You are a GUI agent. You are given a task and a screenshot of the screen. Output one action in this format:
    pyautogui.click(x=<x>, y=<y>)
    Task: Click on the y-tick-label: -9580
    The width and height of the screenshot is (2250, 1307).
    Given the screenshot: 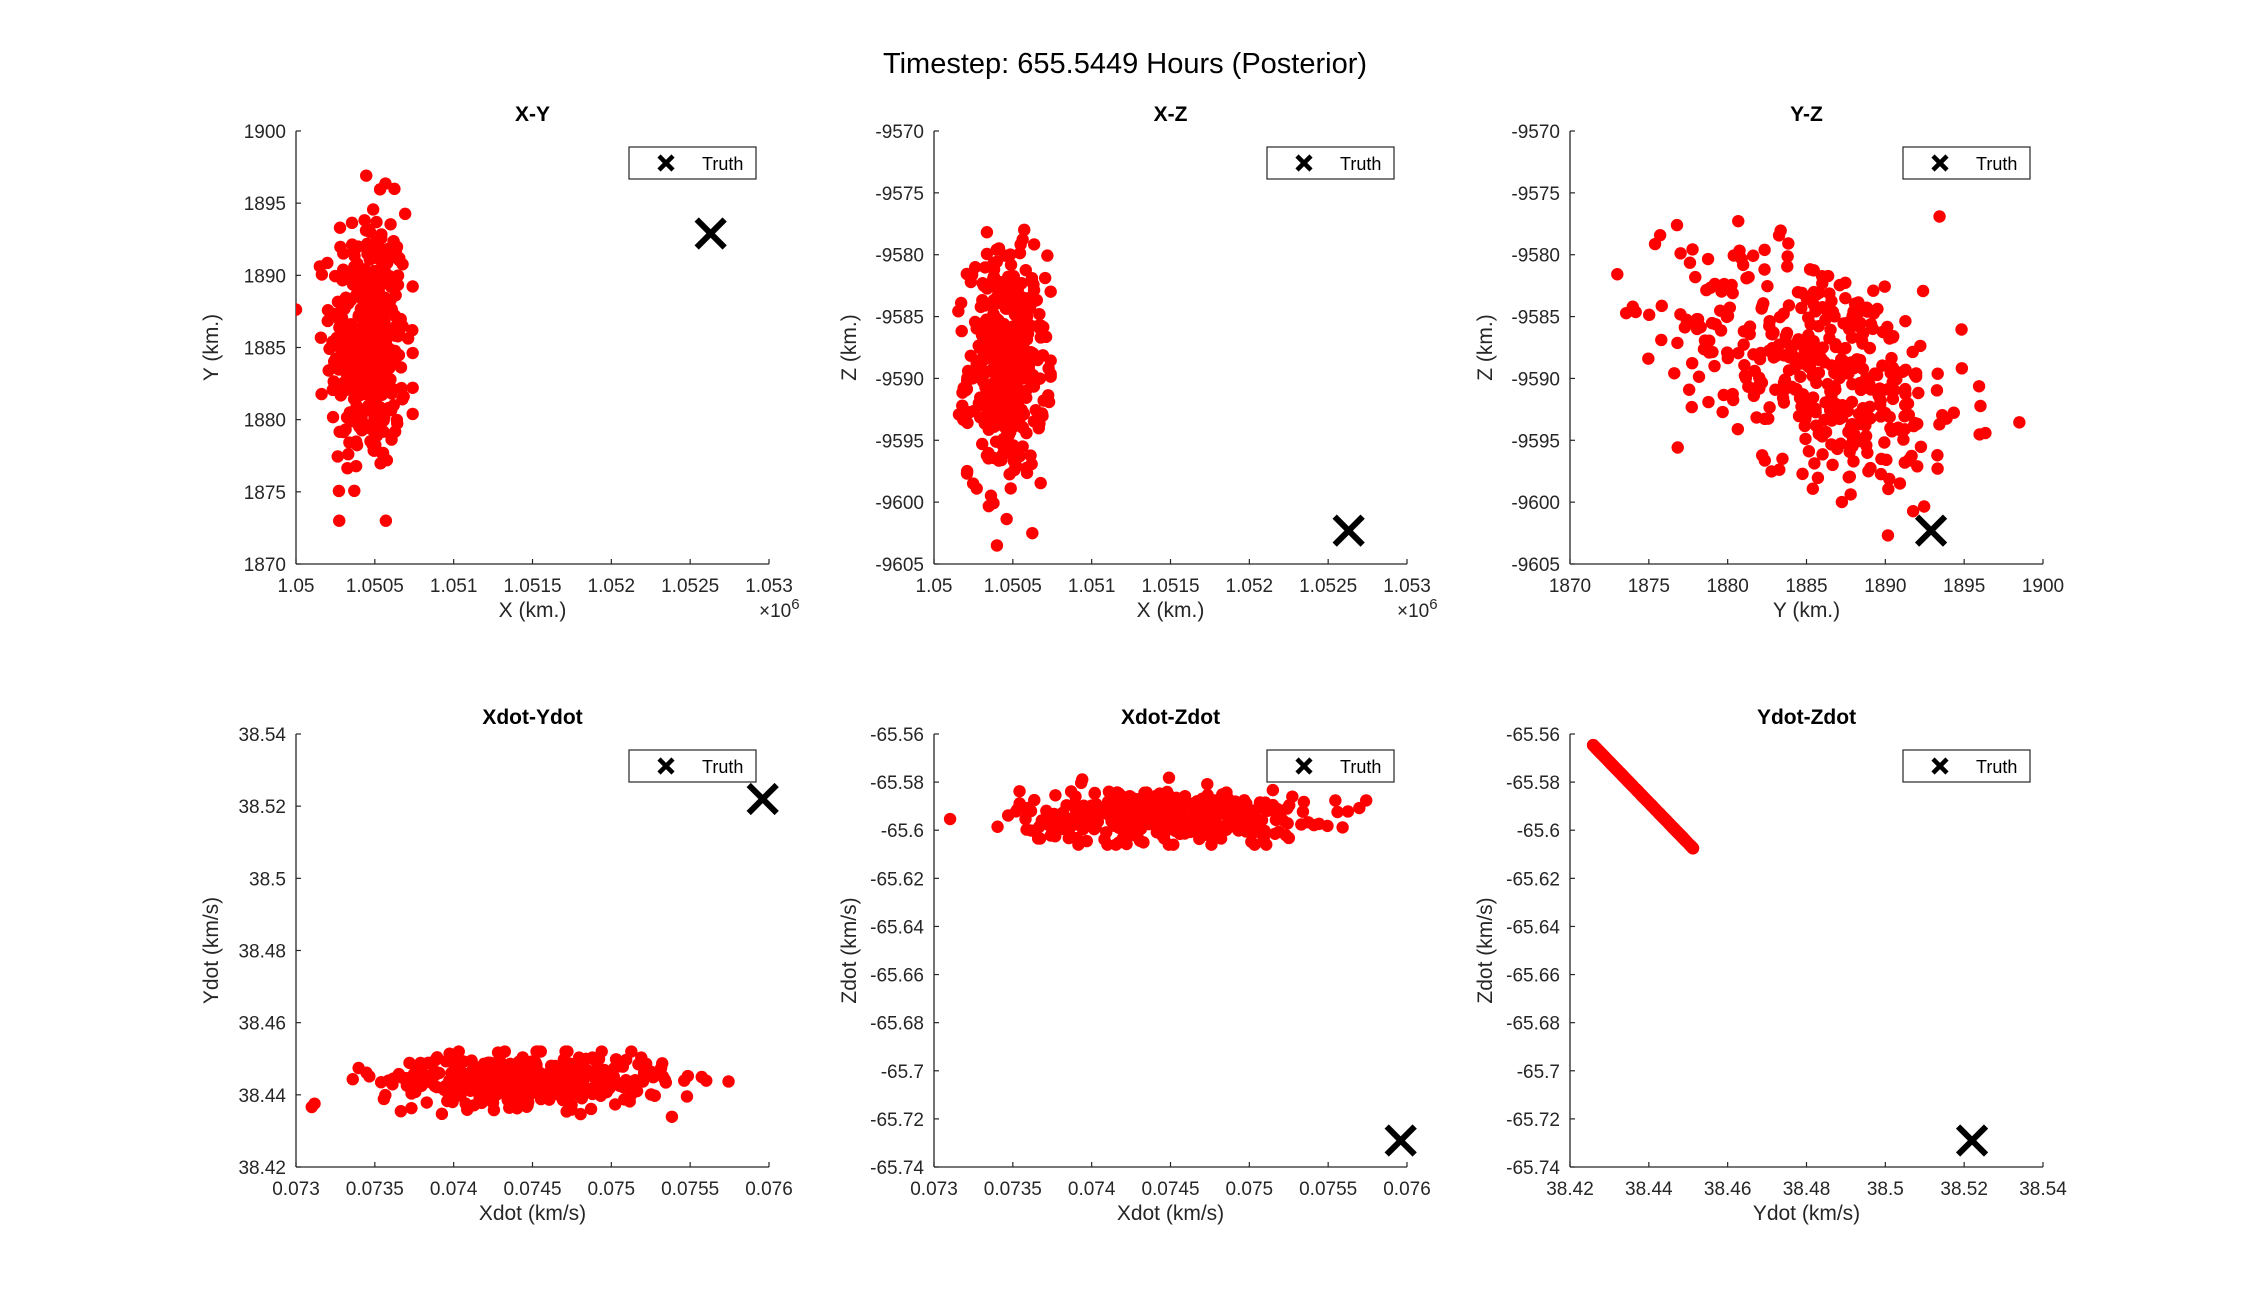 What is the action you would take?
    pyautogui.click(x=1535, y=256)
    